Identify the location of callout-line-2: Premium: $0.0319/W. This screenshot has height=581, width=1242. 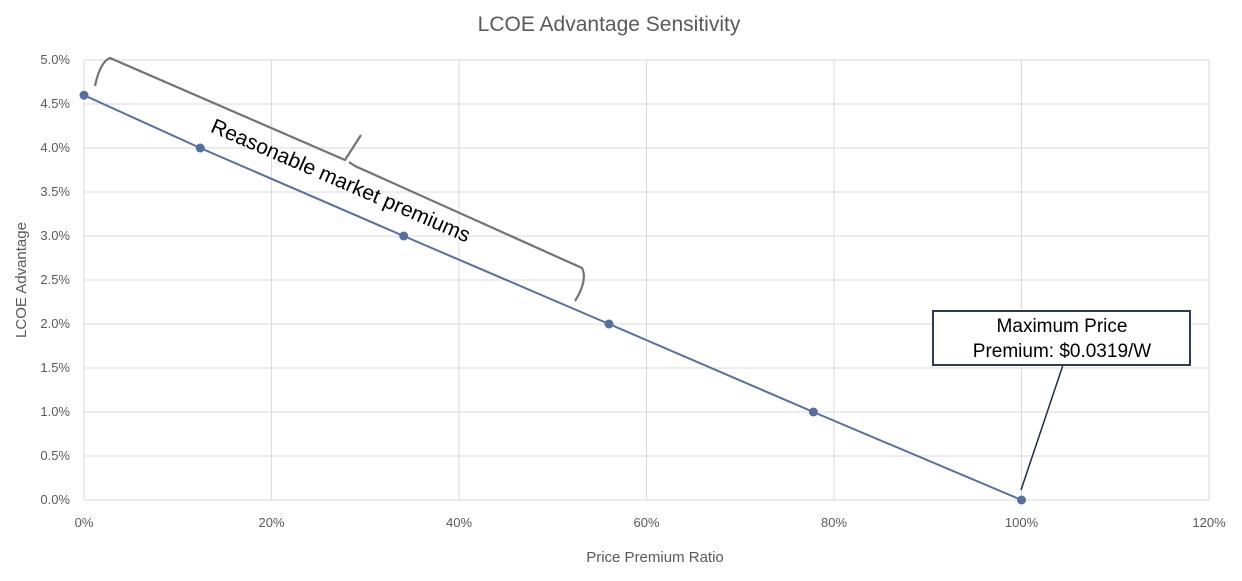
(1062, 351).